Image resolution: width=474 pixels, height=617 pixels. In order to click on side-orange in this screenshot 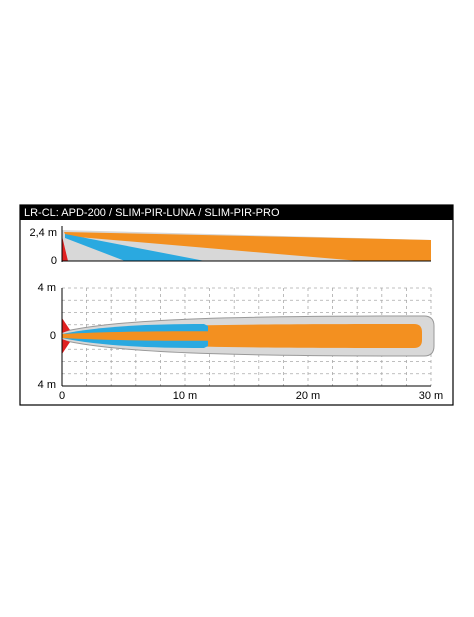, I will do `click(247, 246)`.